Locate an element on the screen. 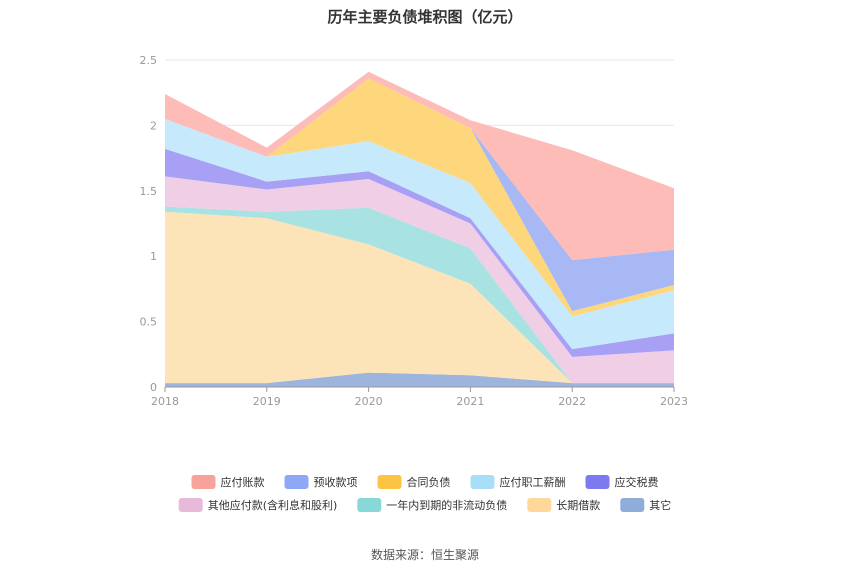  x-tick-label: 2018 is located at coordinates (165, 401).